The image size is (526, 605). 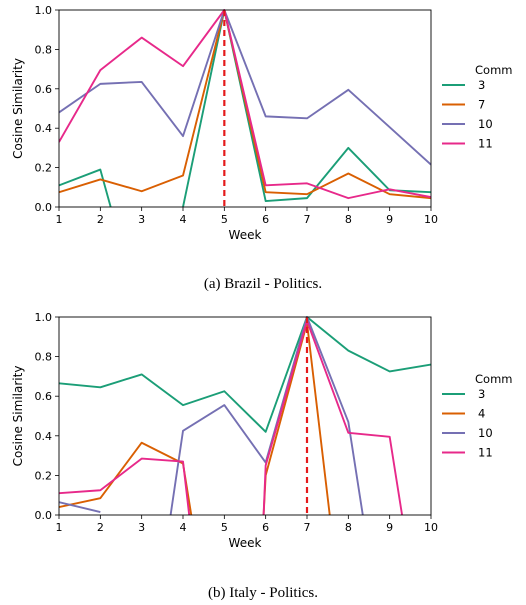 What do you see at coordinates (80, 507) in the screenshot?
I see `series-line-10-seg1` at bounding box center [80, 507].